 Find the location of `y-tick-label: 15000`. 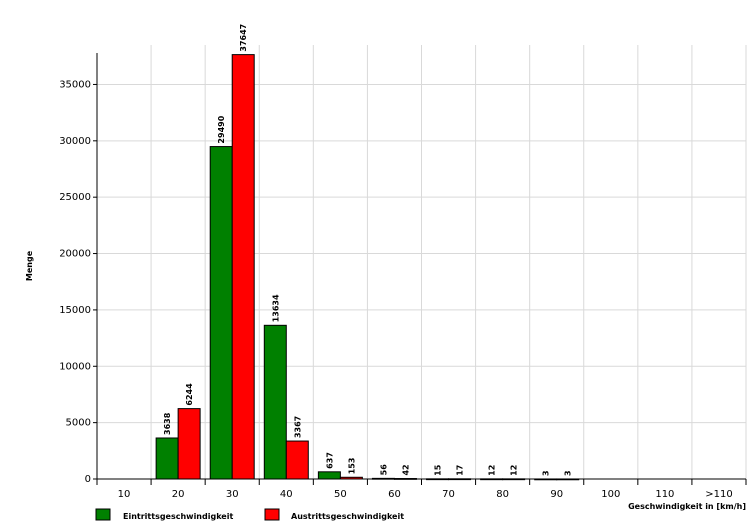

y-tick-label: 15000 is located at coordinates (75, 310).